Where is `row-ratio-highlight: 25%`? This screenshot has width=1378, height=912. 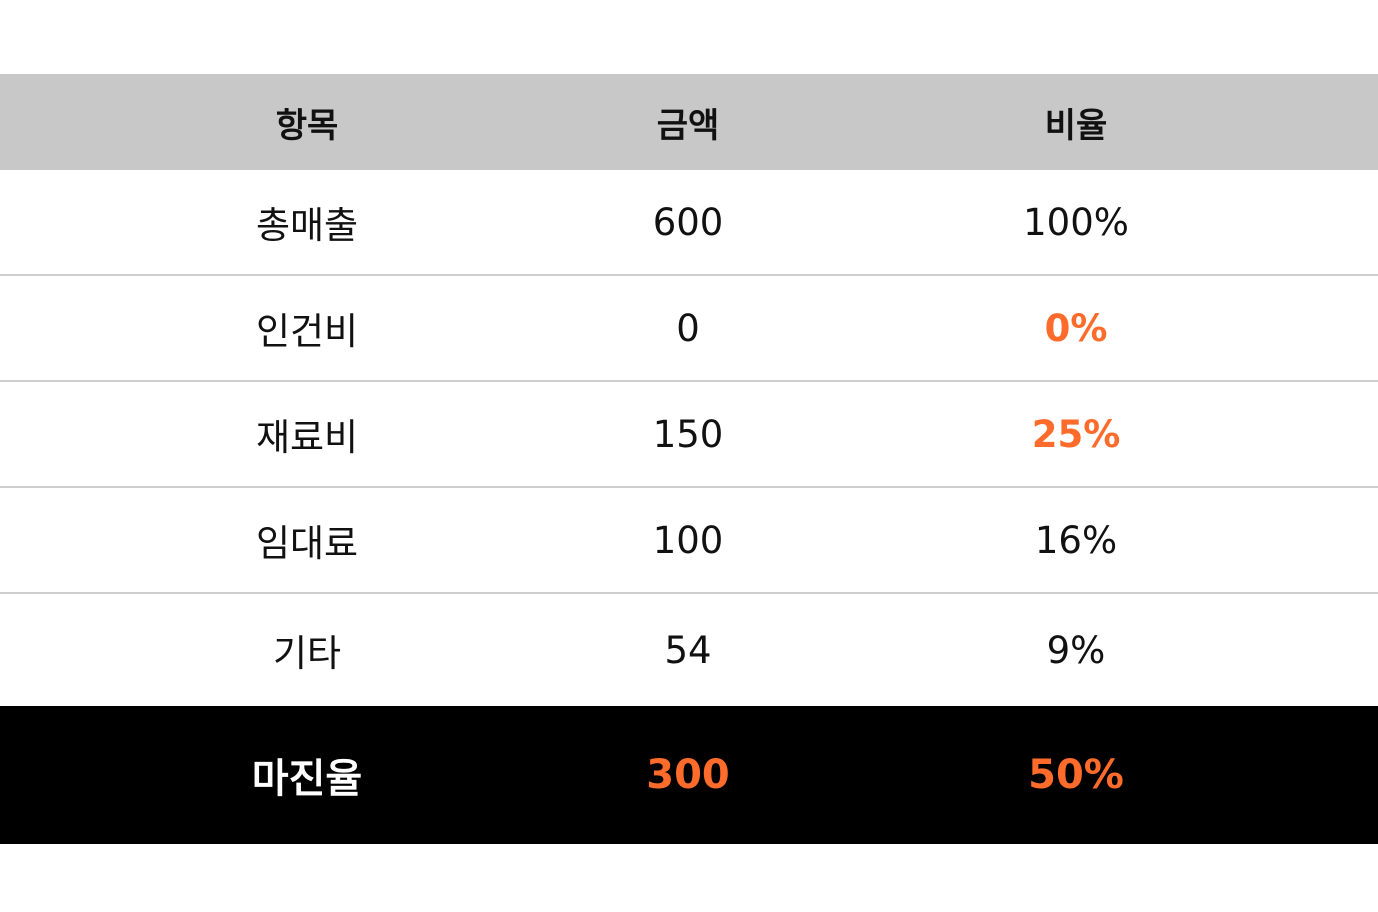
row-ratio-highlight: 25% is located at coordinates (1076, 434).